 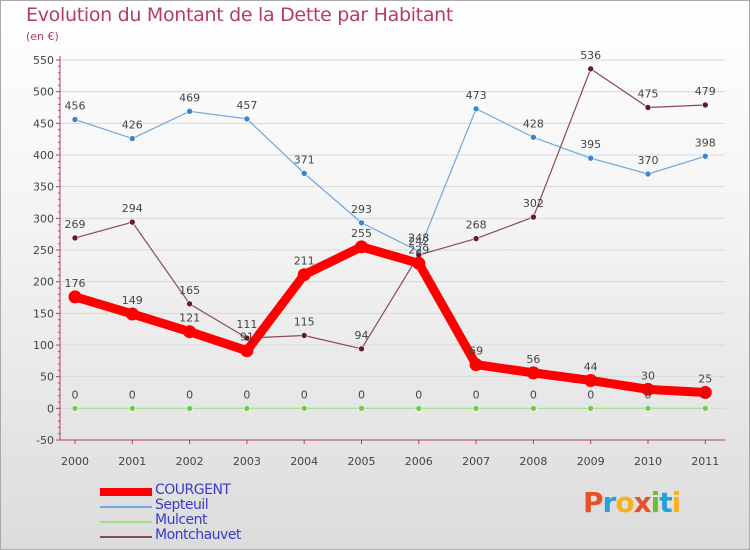 I want to click on y-tick-label-400: 400, so click(x=43, y=155).